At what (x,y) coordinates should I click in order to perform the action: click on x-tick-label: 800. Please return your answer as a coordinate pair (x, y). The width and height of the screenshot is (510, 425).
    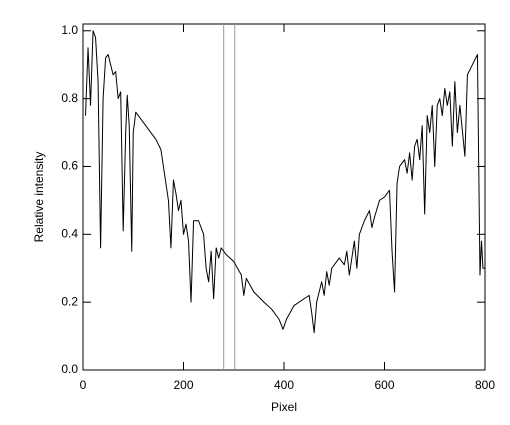
    Looking at the image, I should click on (485, 385).